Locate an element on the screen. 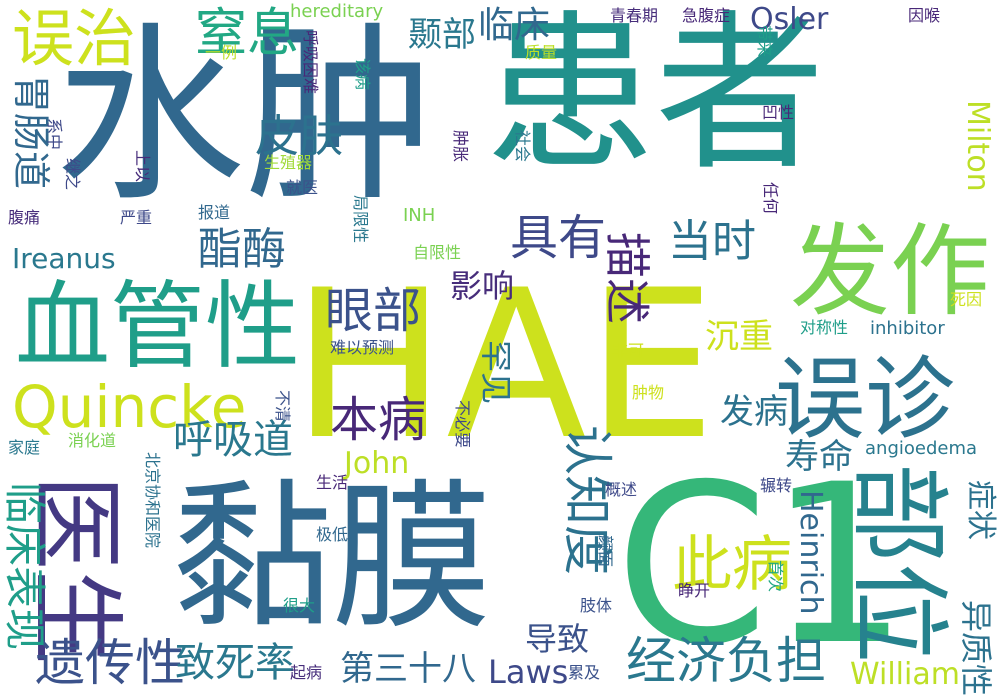  word-gaishu: 概述 is located at coordinates (621, 489).